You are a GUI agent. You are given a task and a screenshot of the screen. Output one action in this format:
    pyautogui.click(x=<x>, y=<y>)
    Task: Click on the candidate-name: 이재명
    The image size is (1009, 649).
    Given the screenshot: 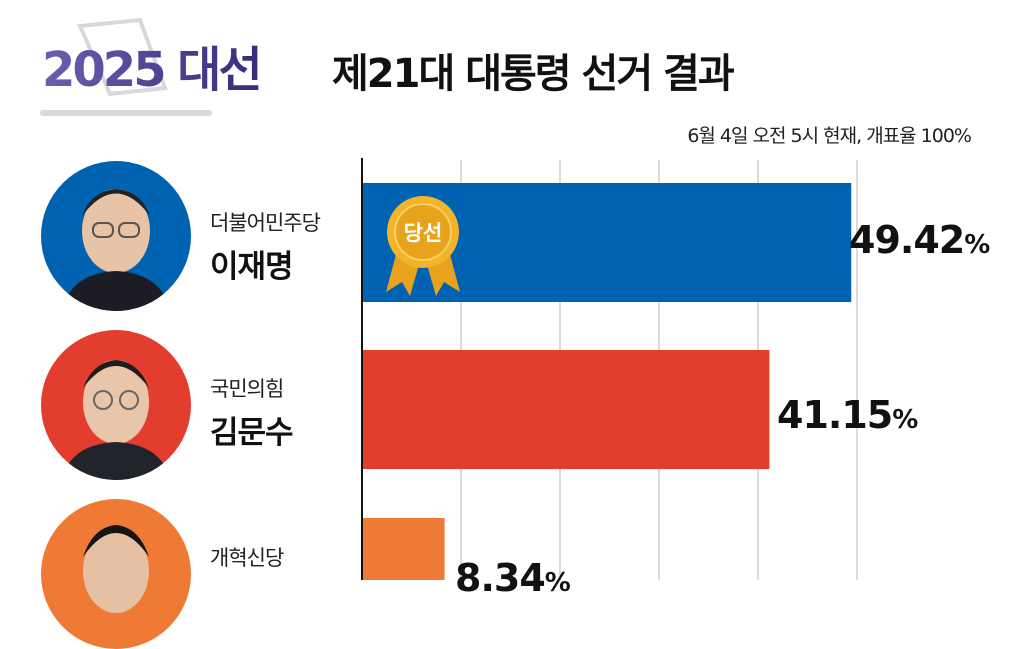 What is the action you would take?
    pyautogui.click(x=252, y=267)
    